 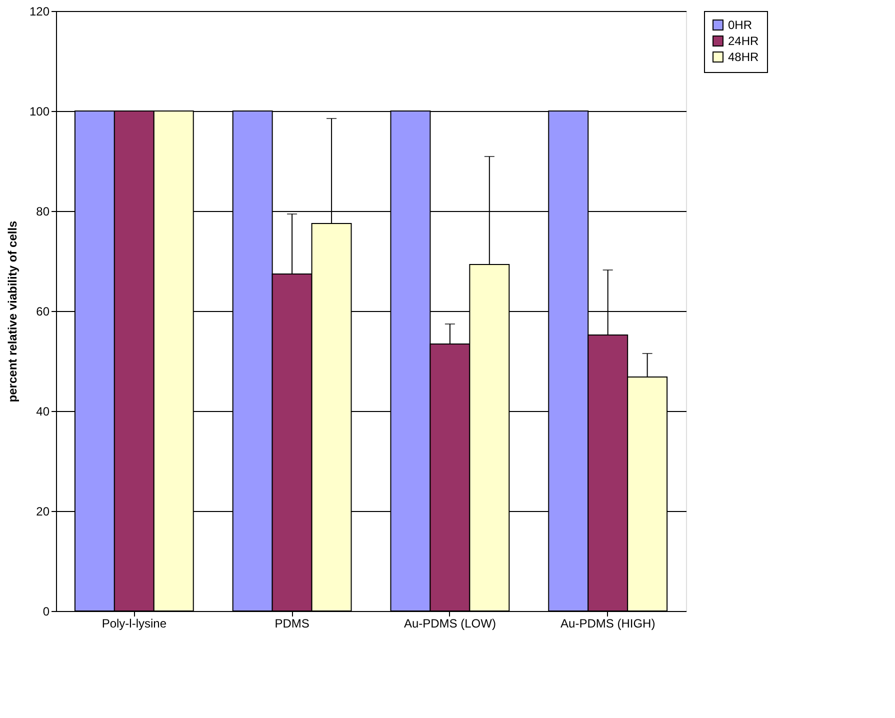 I want to click on y-axis-title: percent relative viability of cells, so click(x=12, y=311).